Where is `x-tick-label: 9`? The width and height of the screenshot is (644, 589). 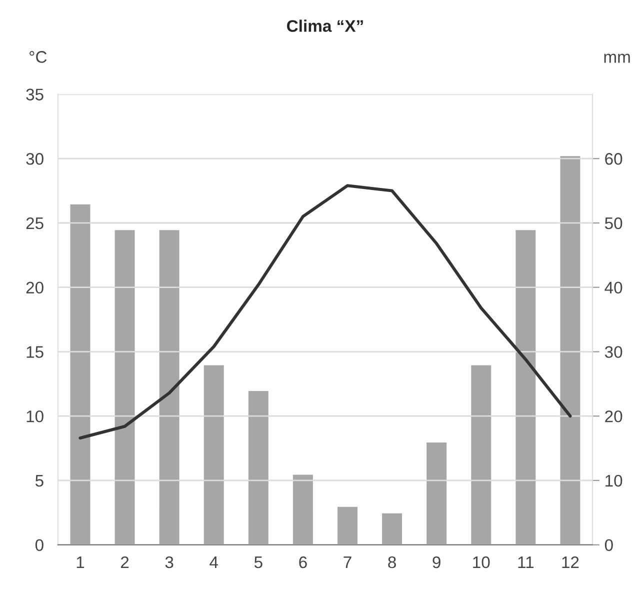
x-tick-label: 9 is located at coordinates (436, 562).